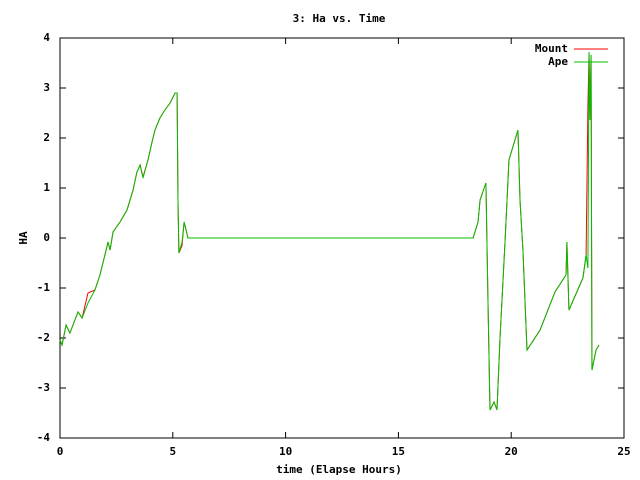  What do you see at coordinates (43, 337) in the screenshot?
I see `y-tick-label: -2` at bounding box center [43, 337].